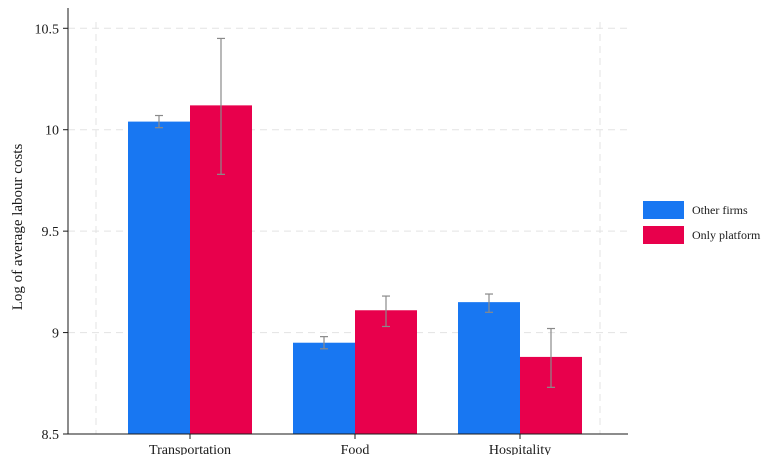 Image resolution: width=772 pixels, height=455 pixels. Describe the element at coordinates (324, 388) in the screenshot. I see `bar-other-firms-food` at that location.